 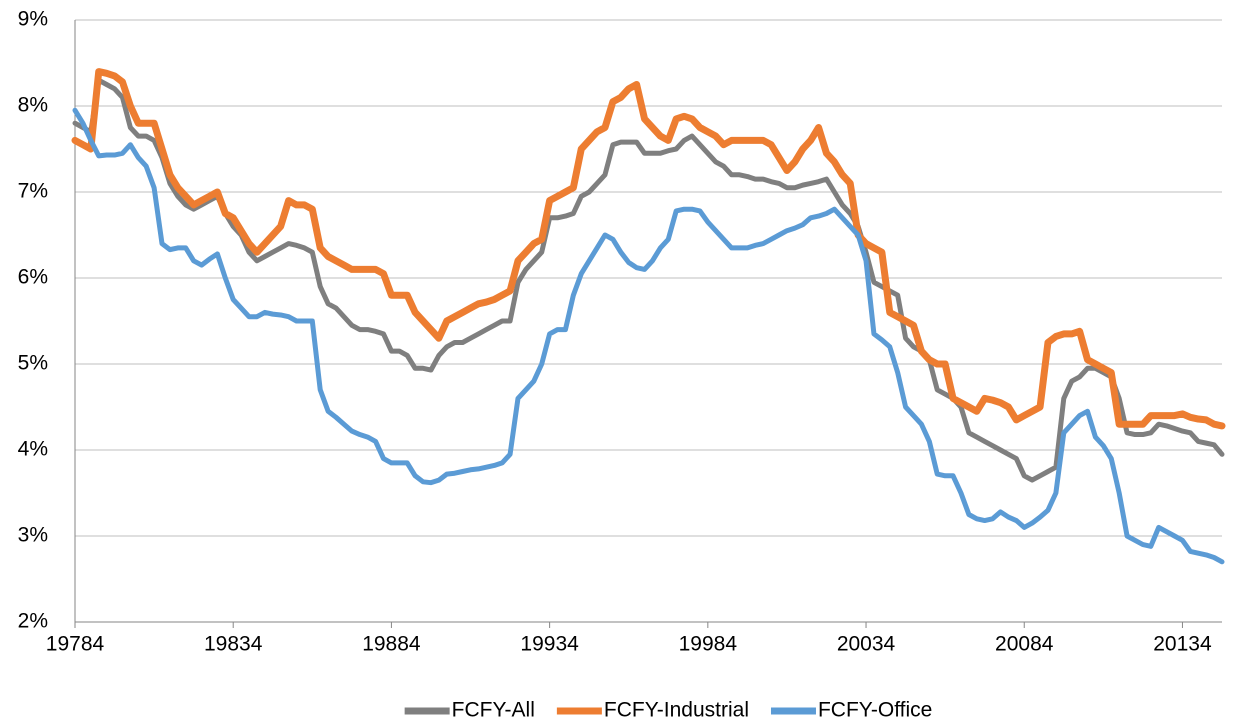 What do you see at coordinates (1024, 644) in the screenshot?
I see `x-tick-label: 20084` at bounding box center [1024, 644].